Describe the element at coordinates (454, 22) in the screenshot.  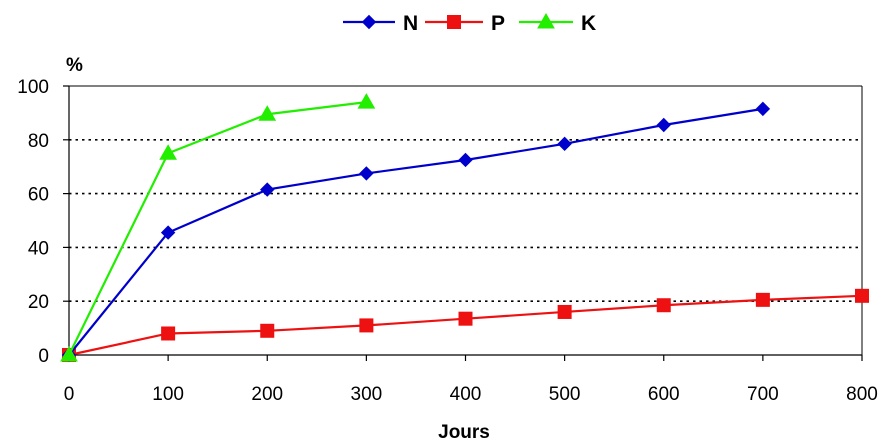
I see `legend-marker-p` at that location.